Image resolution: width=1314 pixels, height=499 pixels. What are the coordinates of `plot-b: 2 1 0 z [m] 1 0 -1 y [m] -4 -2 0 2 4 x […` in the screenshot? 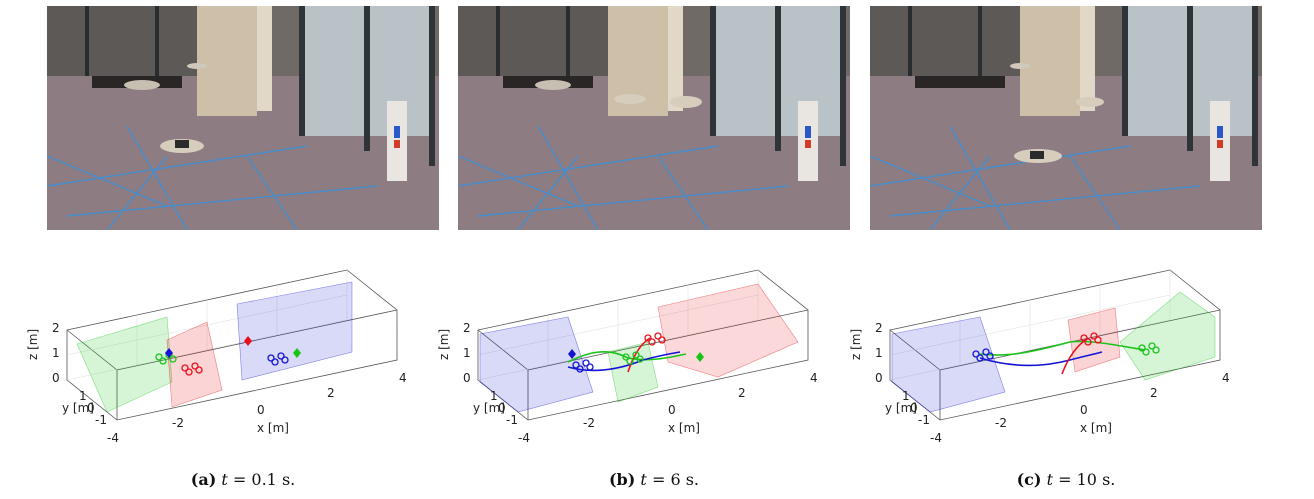 It's located at (638, 362).